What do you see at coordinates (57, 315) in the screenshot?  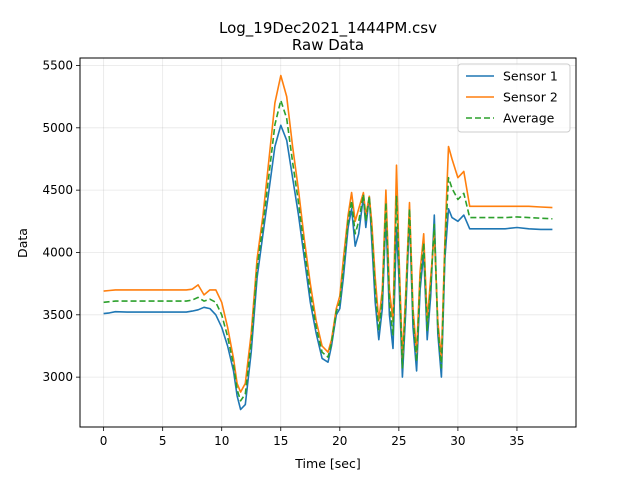 I see `y-tick-label: 3500` at bounding box center [57, 315].